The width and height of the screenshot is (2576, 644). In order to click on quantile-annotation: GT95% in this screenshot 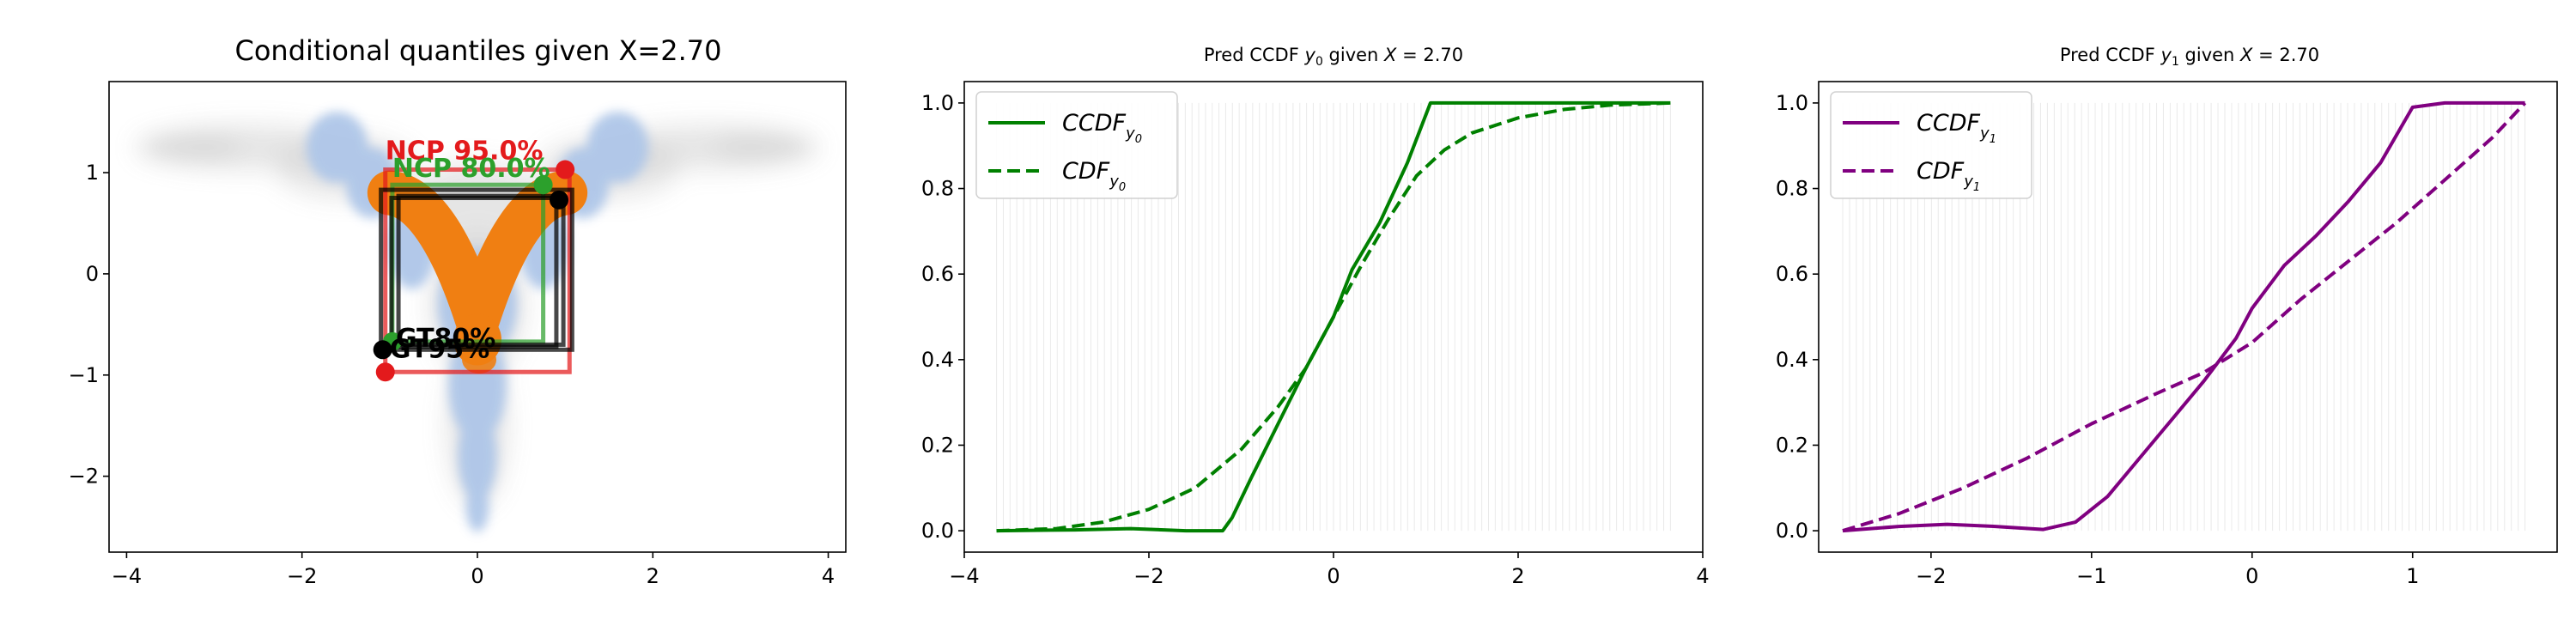, I will do `click(440, 350)`.